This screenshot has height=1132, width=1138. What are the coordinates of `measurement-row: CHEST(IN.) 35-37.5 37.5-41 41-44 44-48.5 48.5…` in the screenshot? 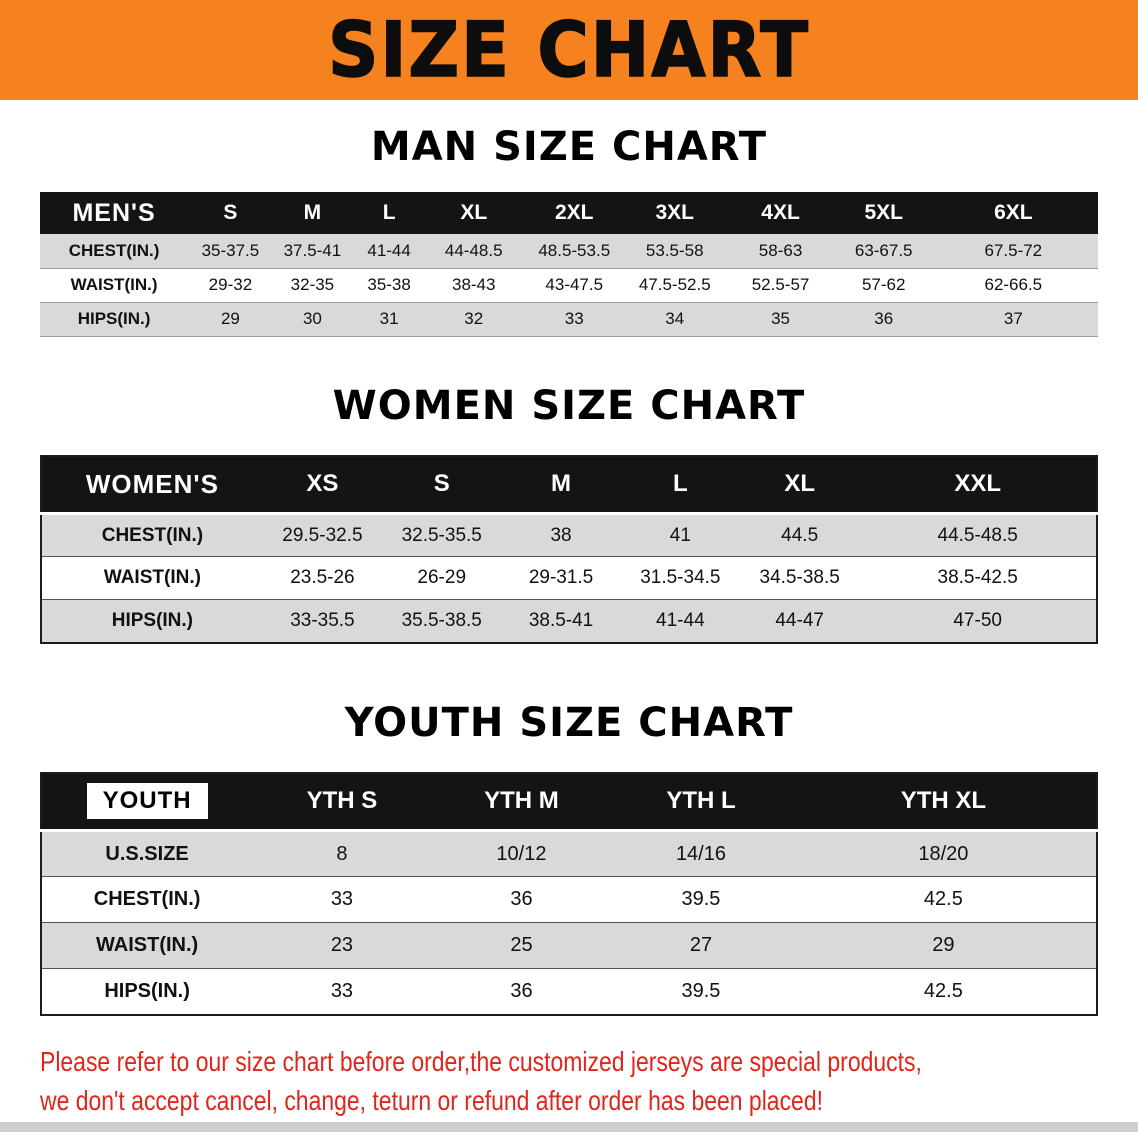 It's located at (569, 251).